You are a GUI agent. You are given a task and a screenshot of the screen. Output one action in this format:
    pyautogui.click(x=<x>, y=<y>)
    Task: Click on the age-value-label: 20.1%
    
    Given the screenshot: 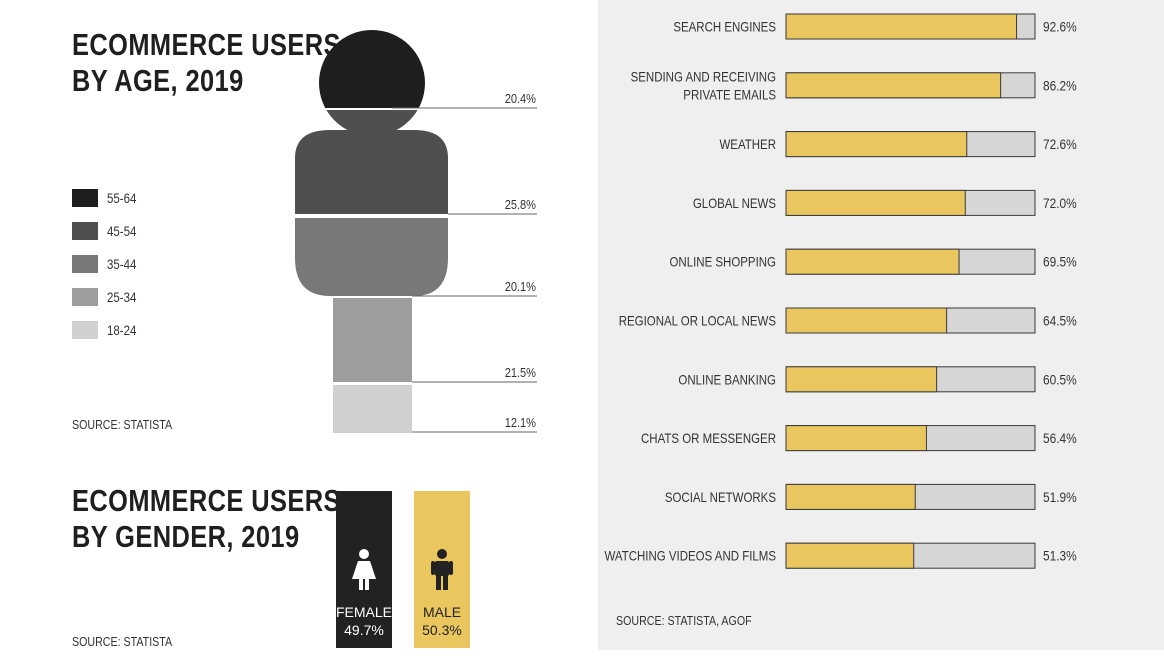 What is the action you would take?
    pyautogui.click(x=521, y=286)
    